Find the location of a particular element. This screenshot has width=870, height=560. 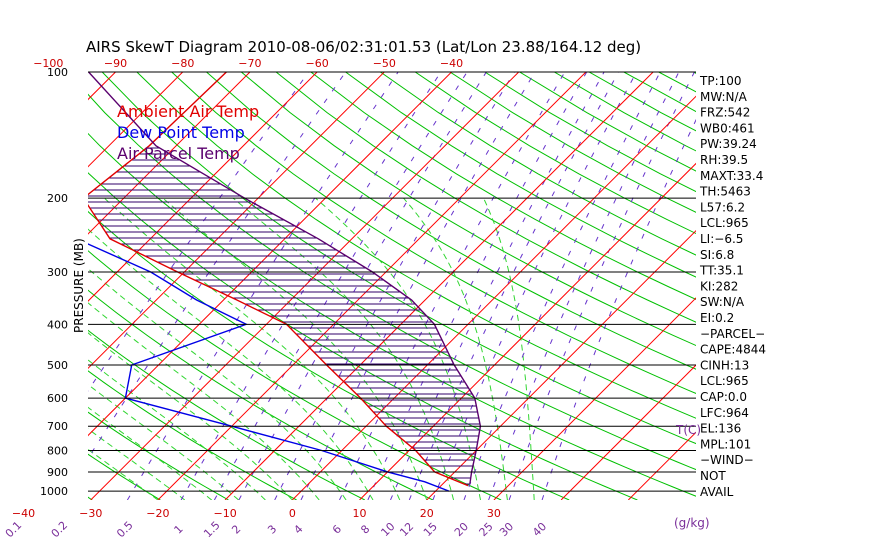

pressure-tick-label: 600 is located at coordinates (57, 398).